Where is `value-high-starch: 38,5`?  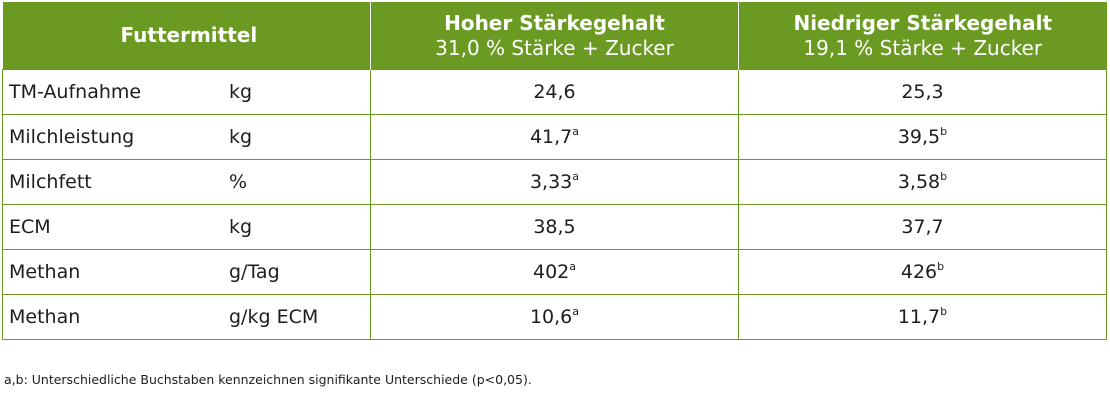
value-high-starch: 38,5 is located at coordinates (554, 227).